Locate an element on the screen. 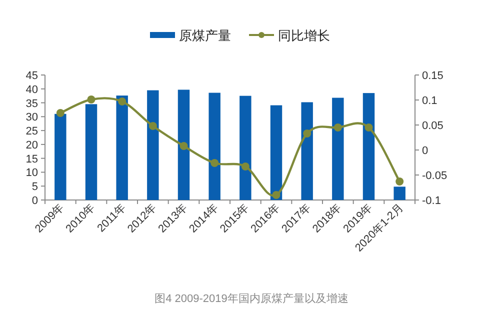 This screenshot has height=321, width=503. caption: 图4 2009-2019年国内原煤产量以及增速 is located at coordinates (251, 298).